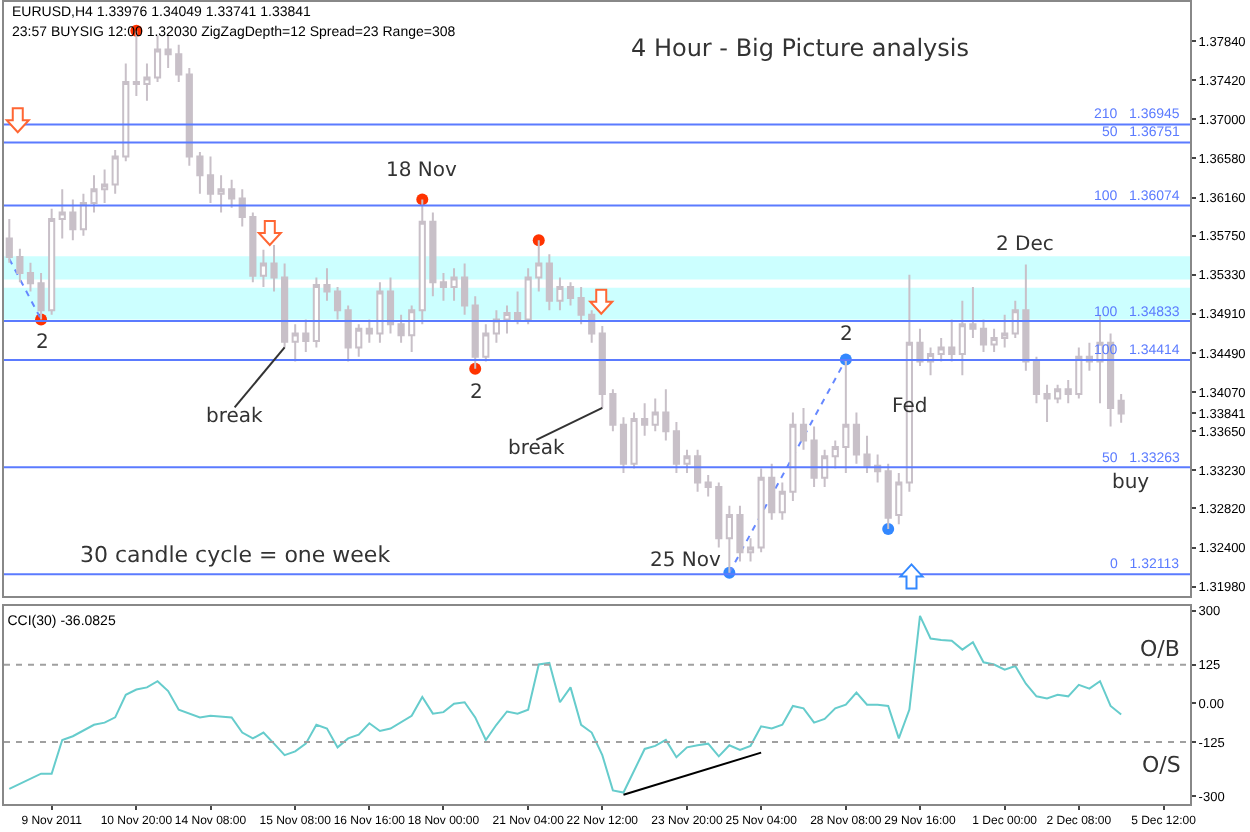 Image resolution: width=1250 pixels, height=832 pixels. I want to click on annotation: 18 Nov, so click(421, 171).